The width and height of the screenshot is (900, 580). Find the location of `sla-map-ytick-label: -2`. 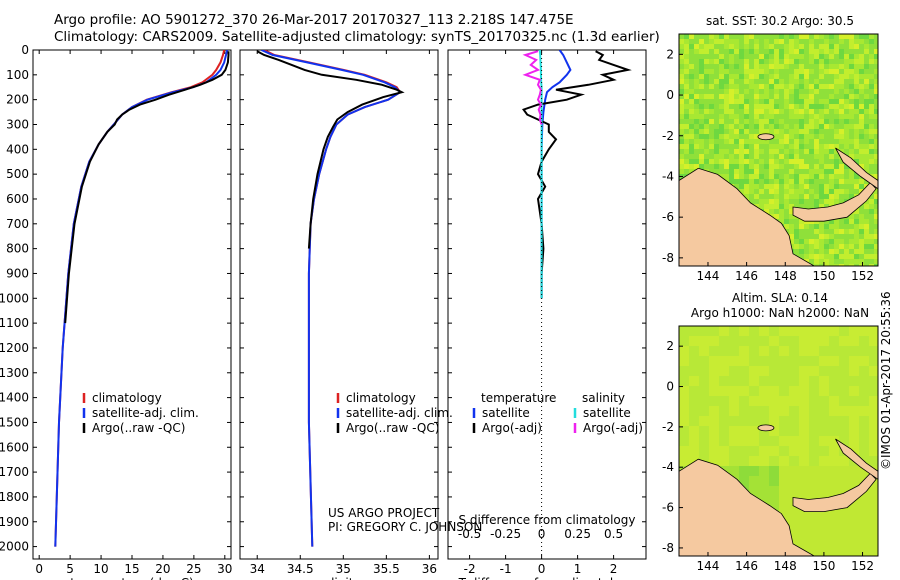

sla-map-ytick-label: -2 is located at coordinates (668, 427).